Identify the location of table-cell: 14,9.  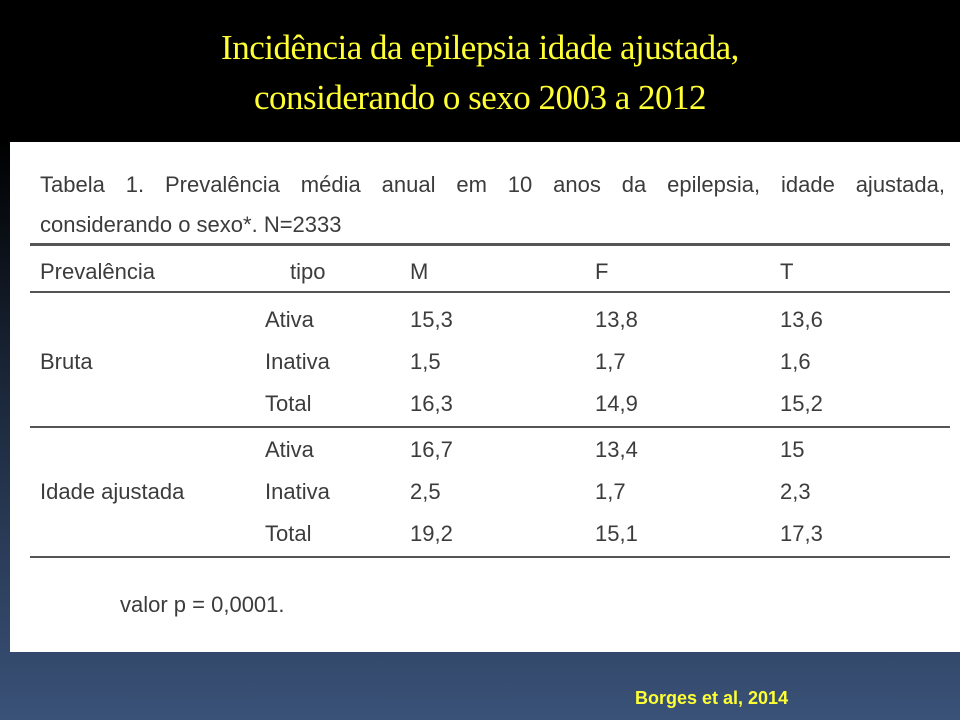
(616, 403).